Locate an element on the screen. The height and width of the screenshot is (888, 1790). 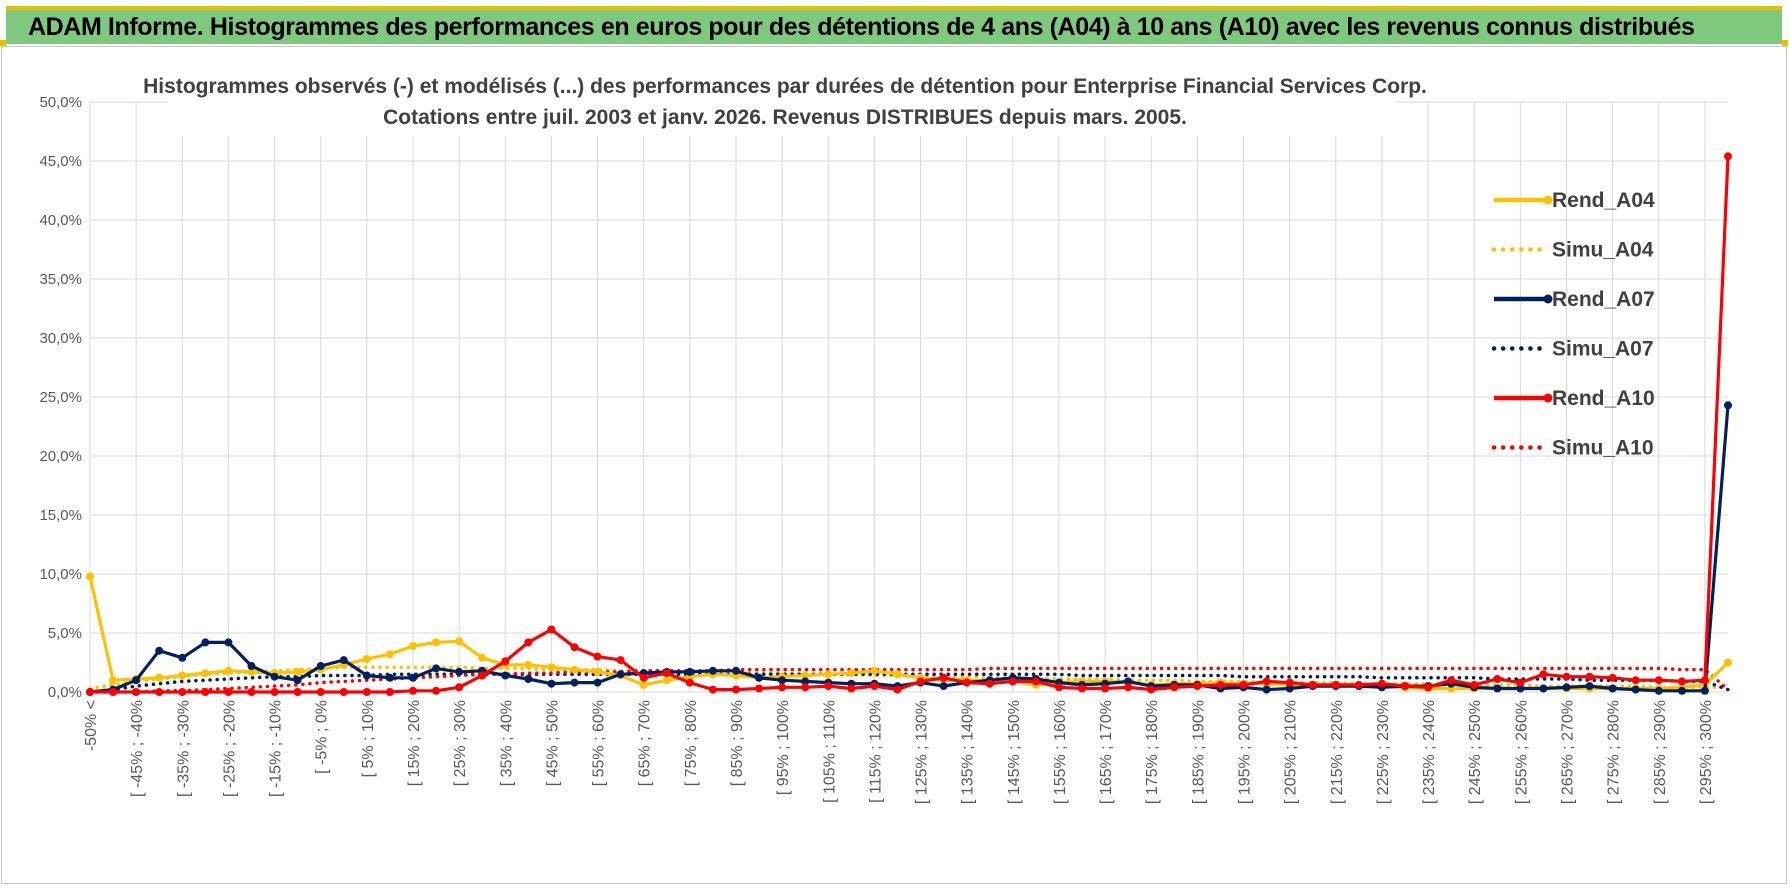
x-tick-label: [ 235% ; 240% is located at coordinates (1429, 752).